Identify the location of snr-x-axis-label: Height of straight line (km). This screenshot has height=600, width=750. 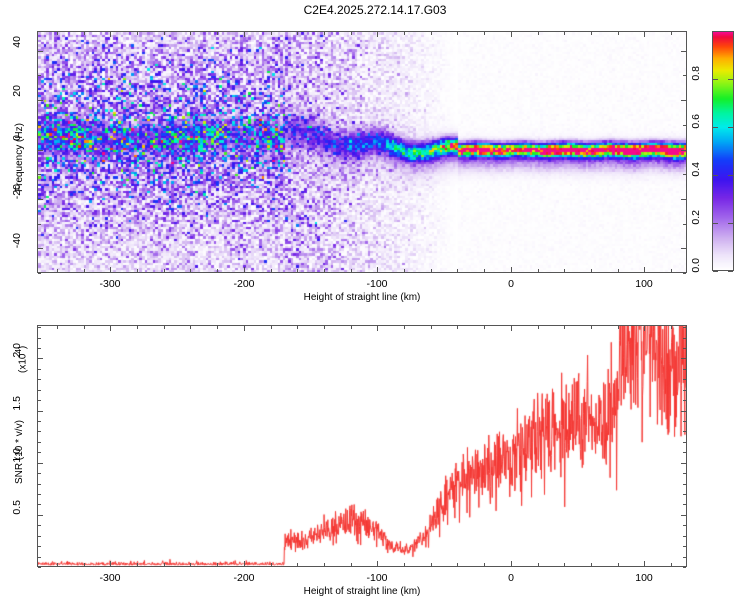
(362, 591).